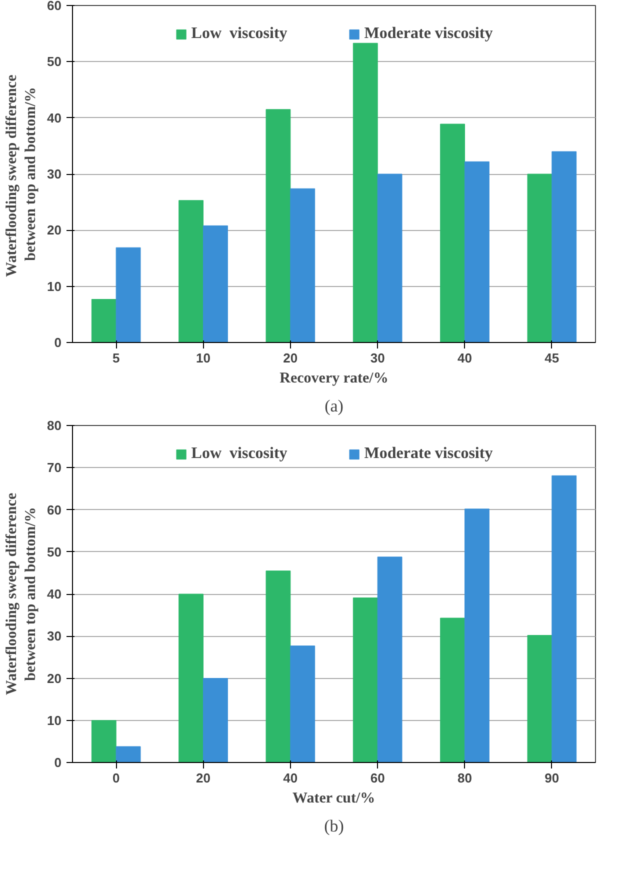 The height and width of the screenshot is (871, 620). What do you see at coordinates (552, 778) in the screenshot?
I see `x-tick-label: 90` at bounding box center [552, 778].